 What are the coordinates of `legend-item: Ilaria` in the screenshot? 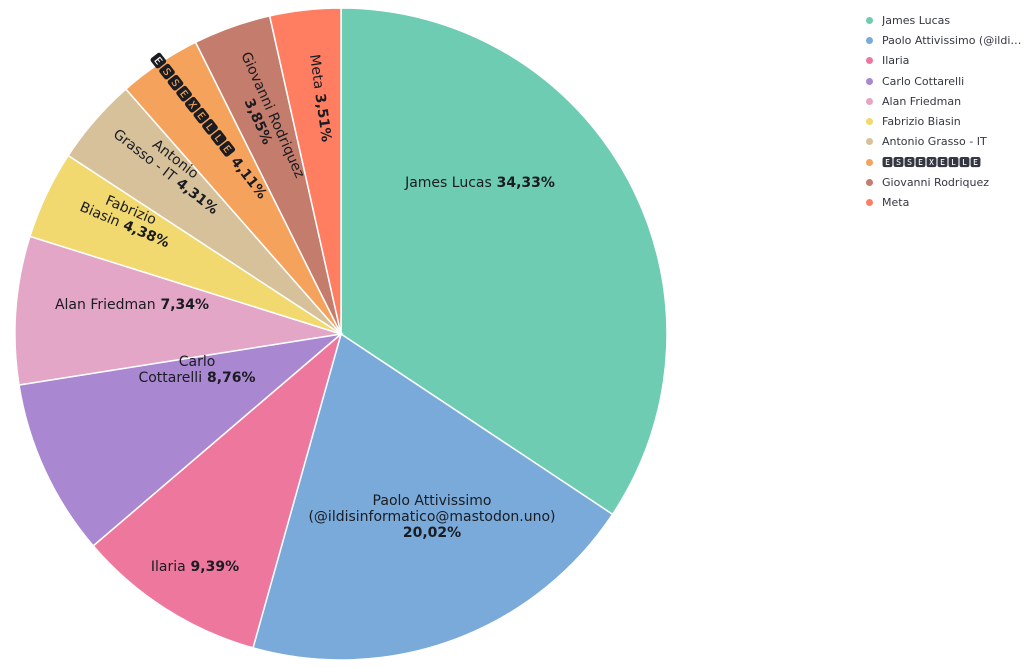 It's located at (945, 61).